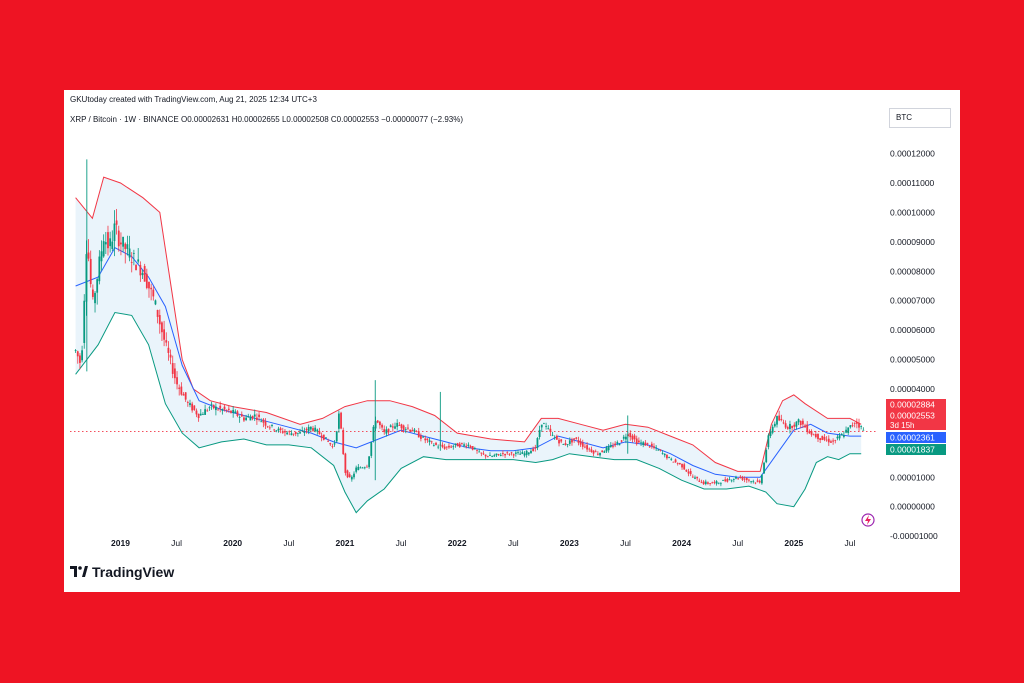 Image resolution: width=1024 pixels, height=683 pixels. I want to click on x-tick-label: 2023, so click(569, 543).